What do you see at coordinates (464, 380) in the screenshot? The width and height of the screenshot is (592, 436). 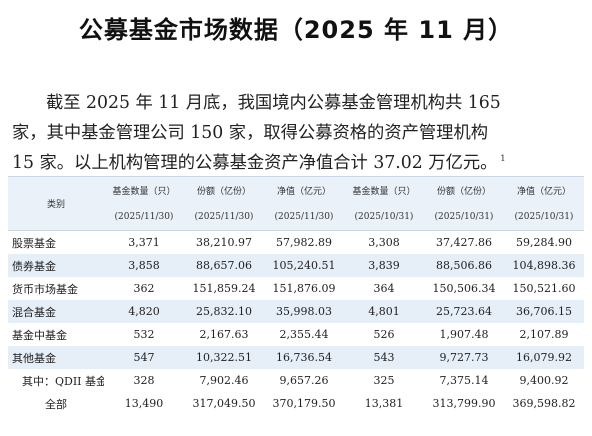 I see `table-cell: 7,375.14` at bounding box center [464, 380].